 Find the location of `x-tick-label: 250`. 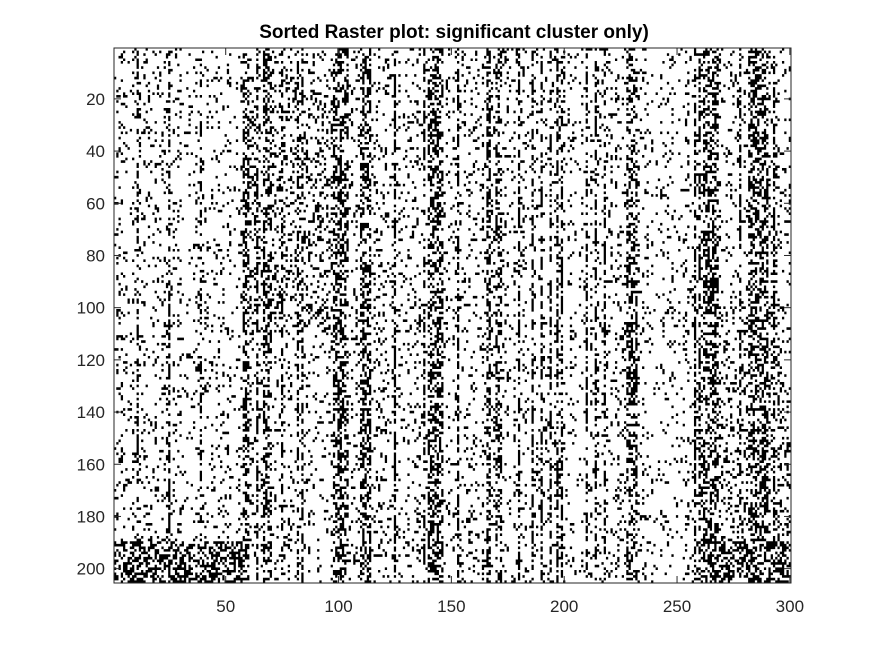

x-tick-label: 250 is located at coordinates (677, 606).